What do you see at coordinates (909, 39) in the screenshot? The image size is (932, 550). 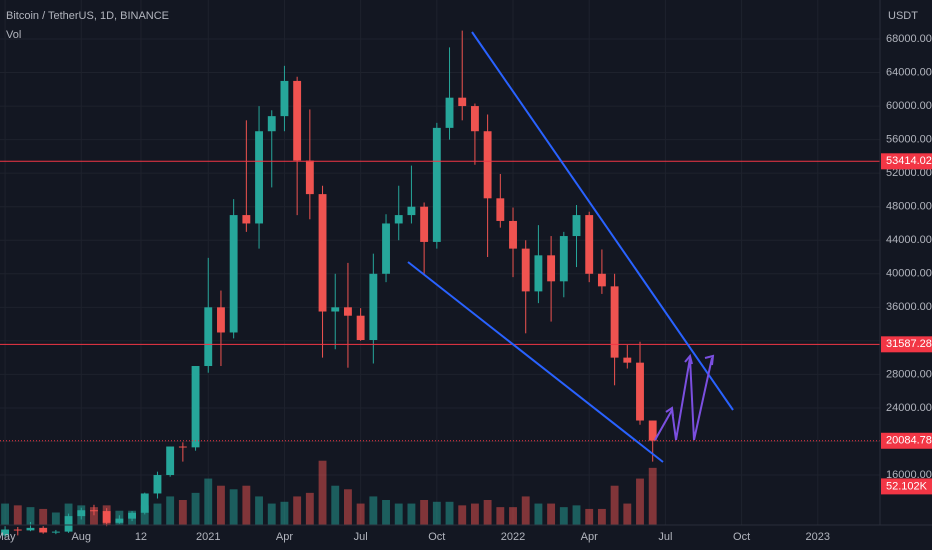 I see `y-tick-label: 68000.00` at bounding box center [909, 39].